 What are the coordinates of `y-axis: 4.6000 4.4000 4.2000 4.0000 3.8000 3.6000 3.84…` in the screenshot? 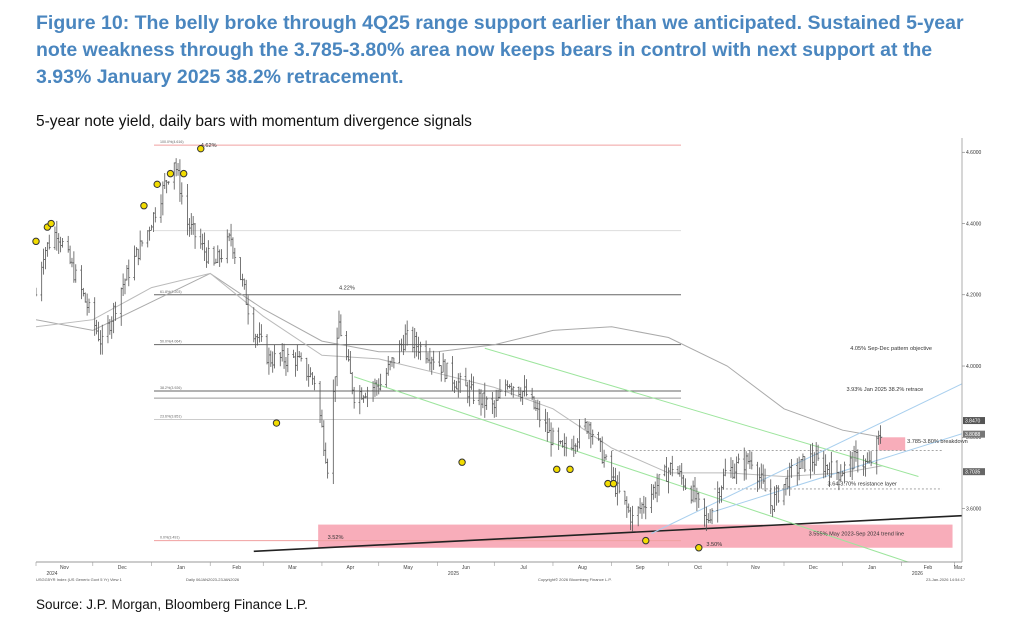 It's located at (973, 331).